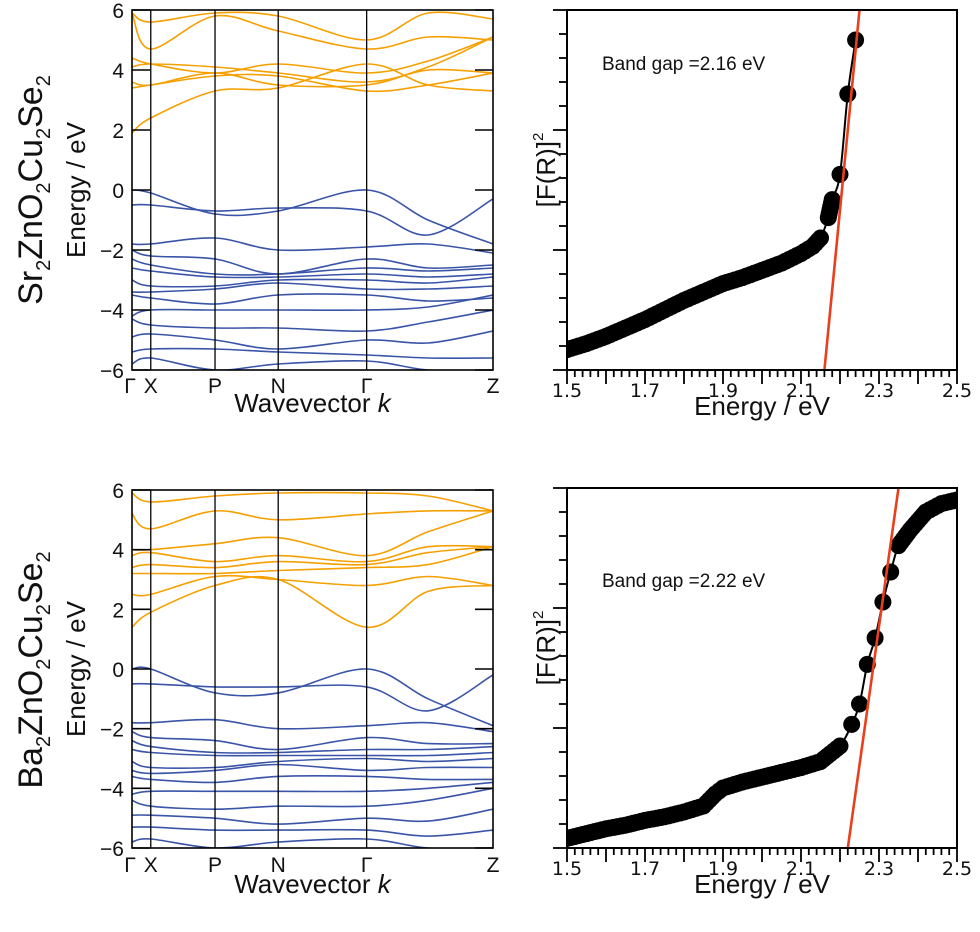  What do you see at coordinates (31, 703) in the screenshot?
I see `compound-part: ZnO` at bounding box center [31, 703].